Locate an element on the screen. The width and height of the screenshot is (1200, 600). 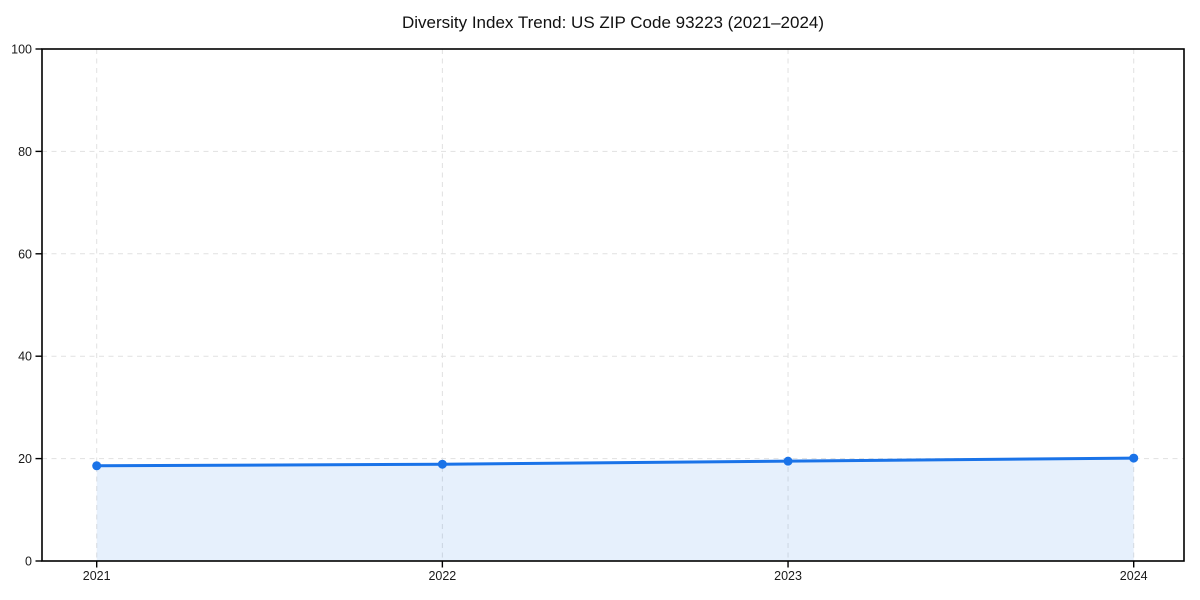
y-tick-label: 0 is located at coordinates (28, 562).